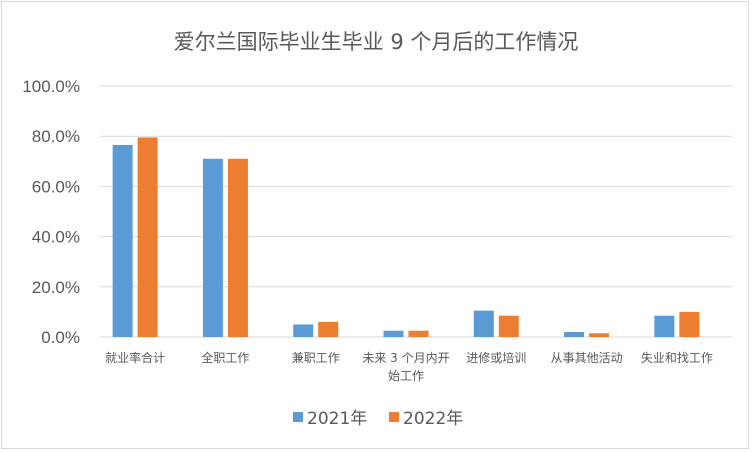 Image resolution: width=752 pixels, height=452 pixels. I want to click on y-tick-label: 100.0%, so click(51, 86).